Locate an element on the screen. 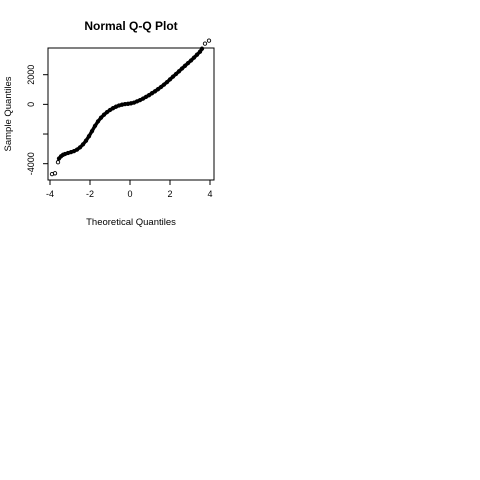  qq-point-cloud is located at coordinates (130, 104).